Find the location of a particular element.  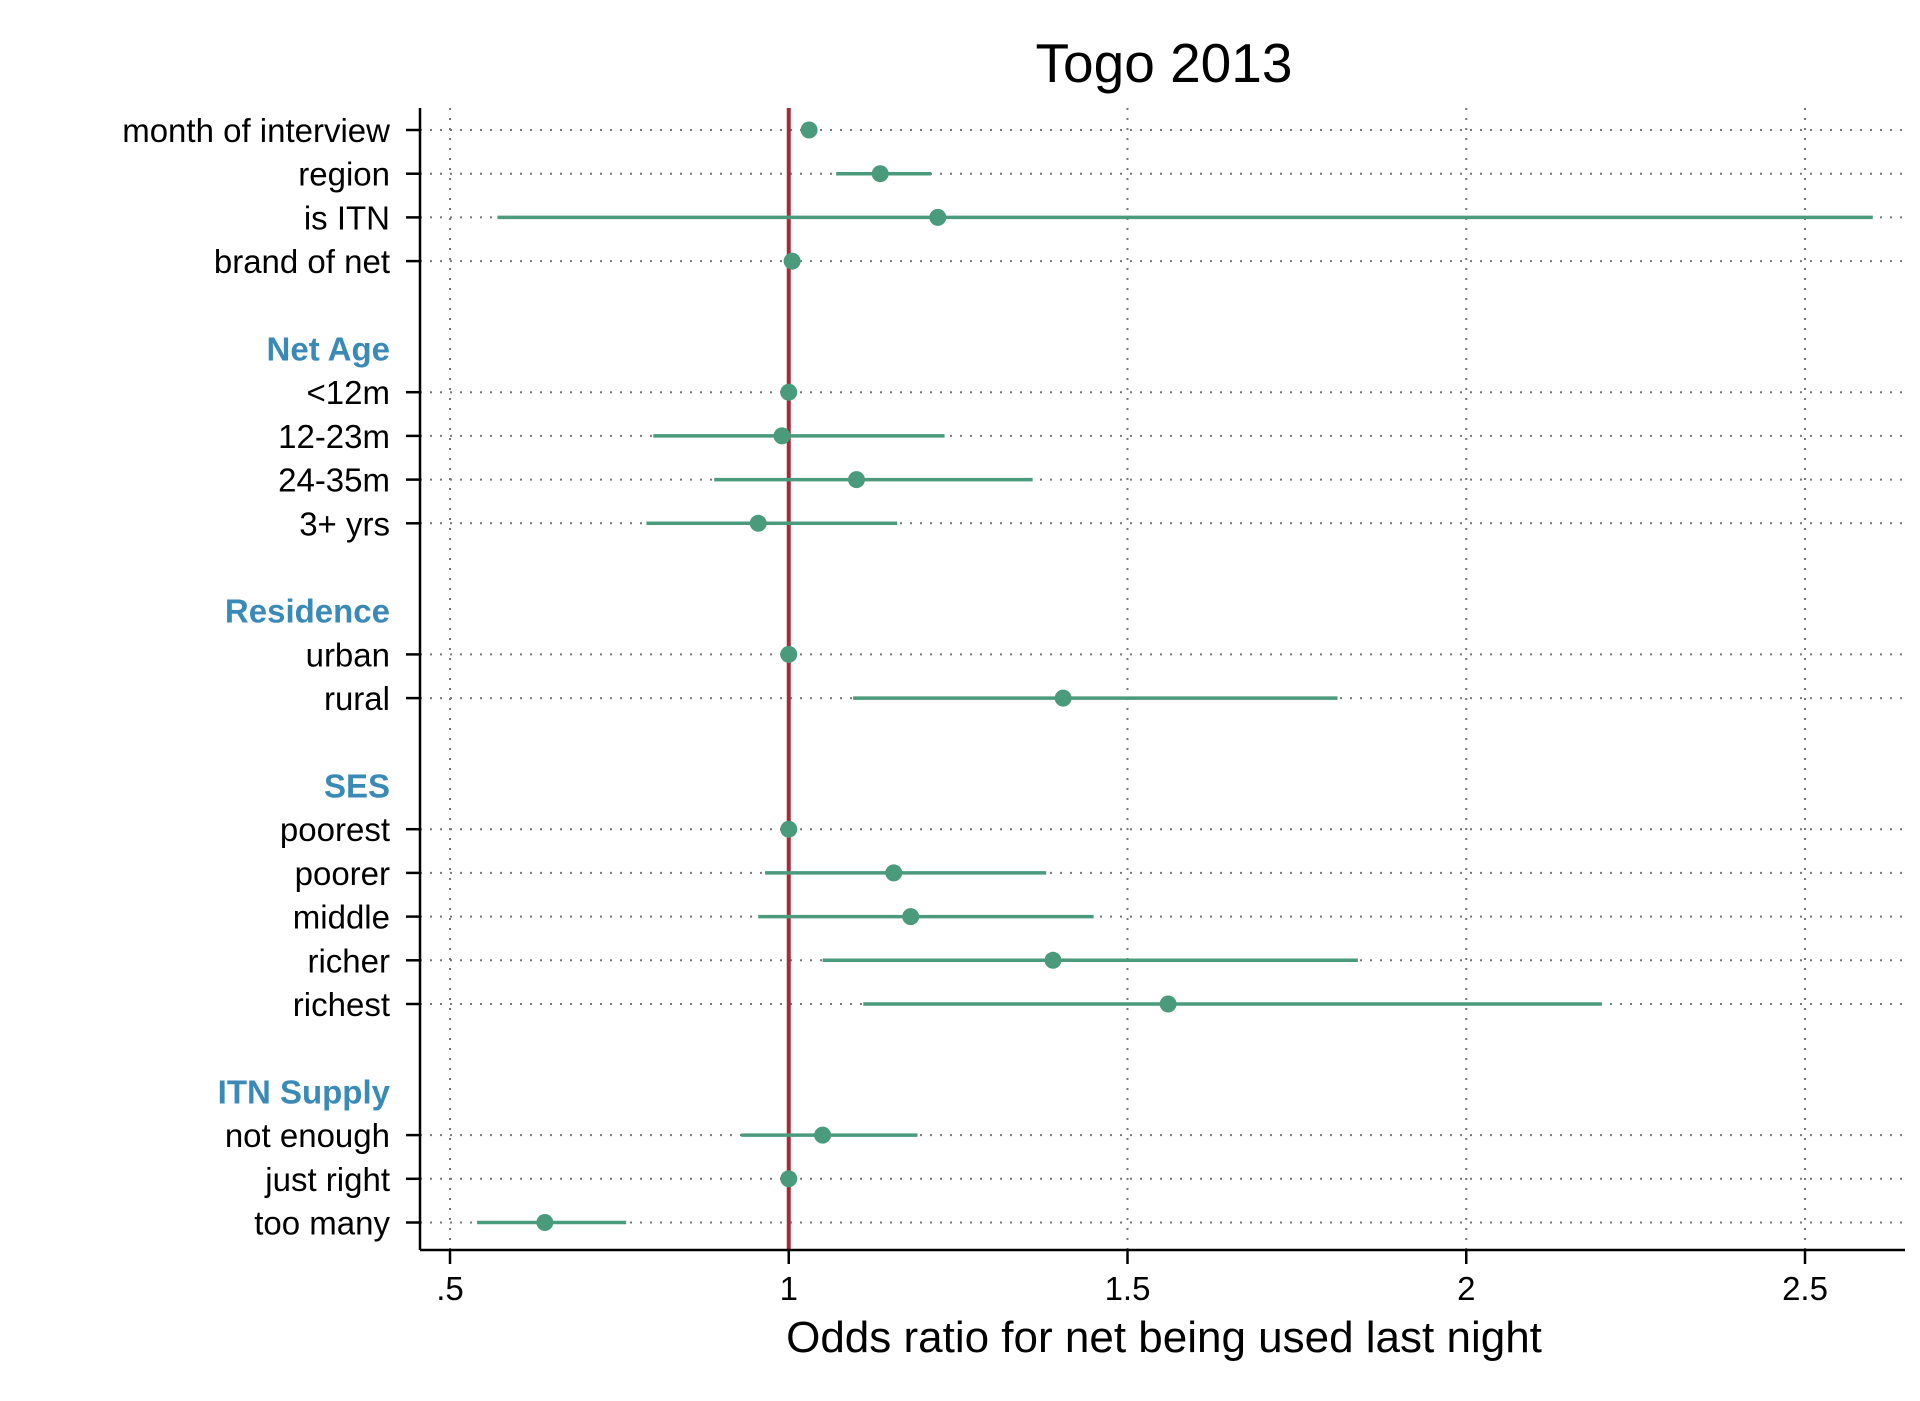

y-tick-label: urban is located at coordinates (348, 654).